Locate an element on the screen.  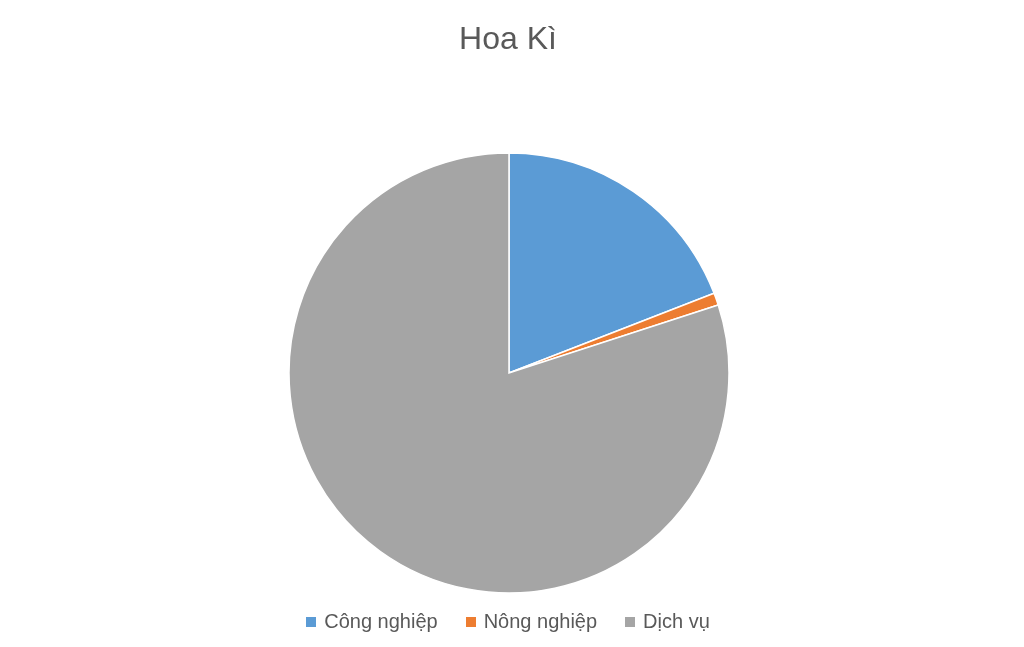
legend-label: Nông nghiệp is located at coordinates (540, 621).